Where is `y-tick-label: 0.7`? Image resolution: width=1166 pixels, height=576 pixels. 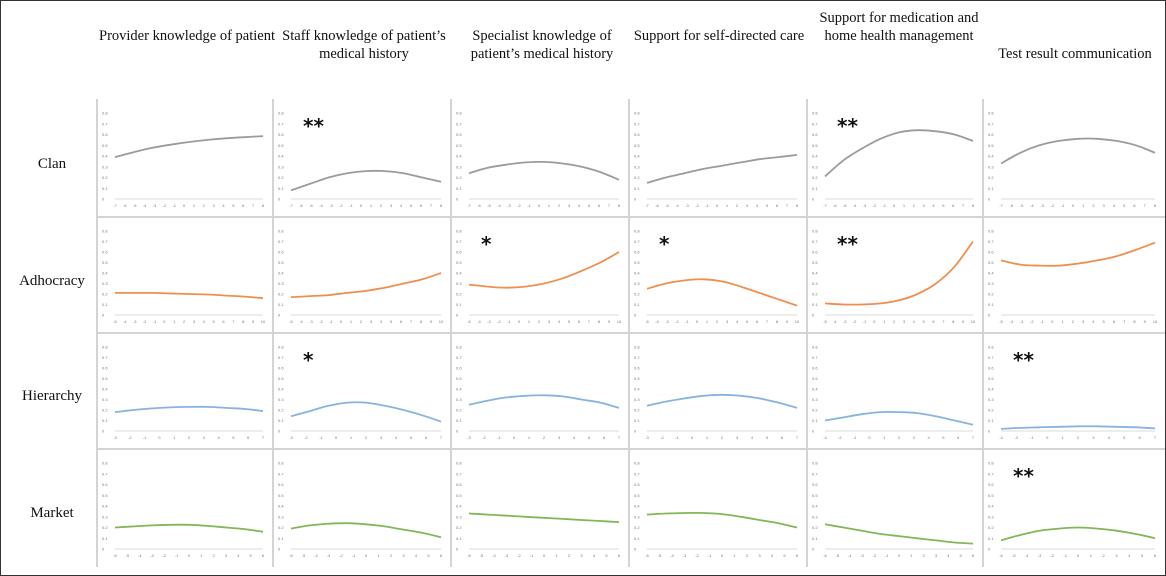
y-tick-label: 0.7 is located at coordinates (815, 357).